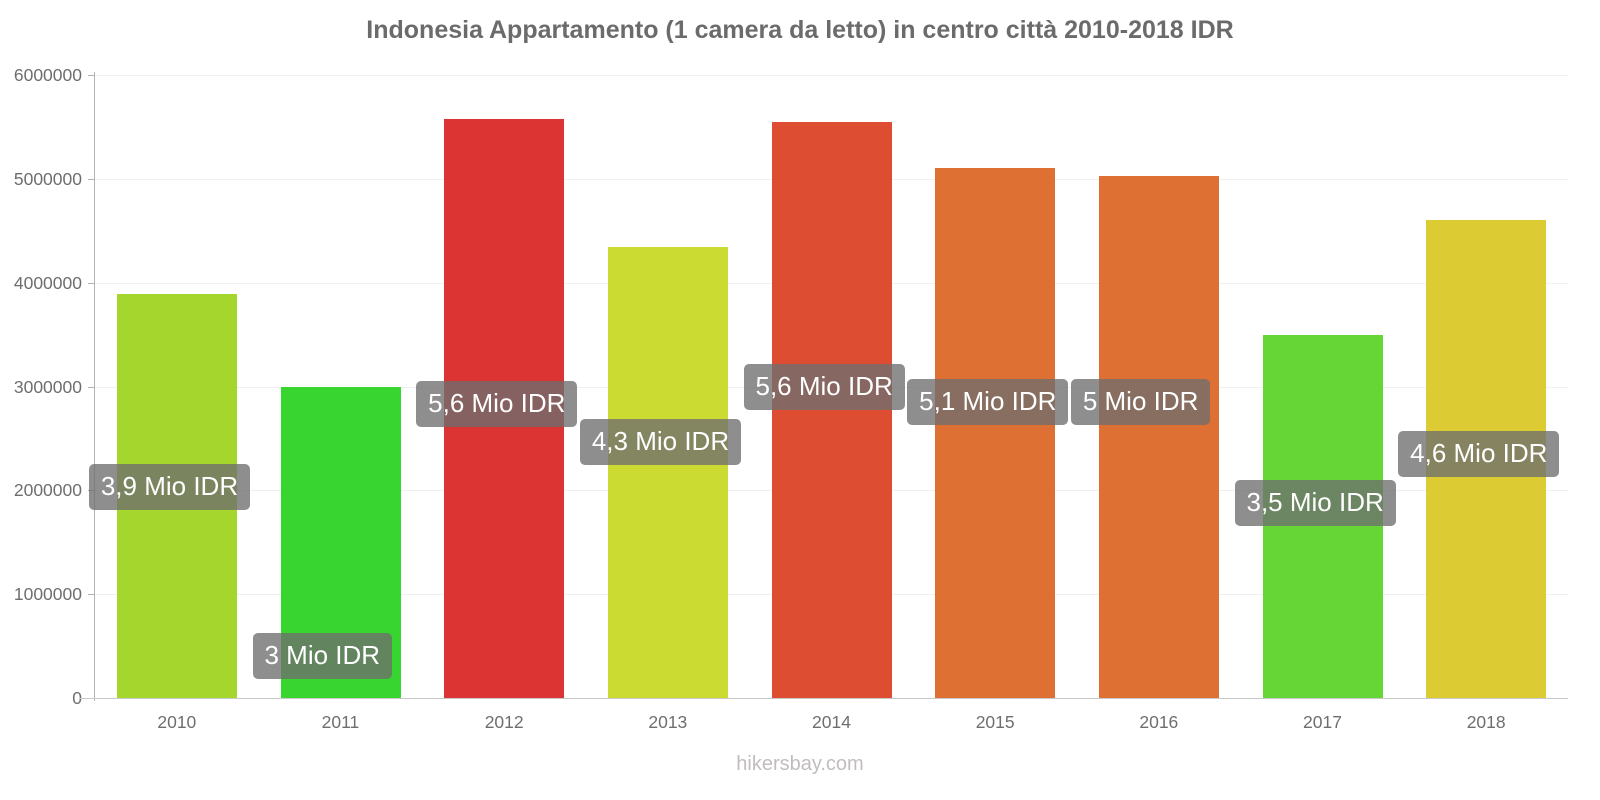  What do you see at coordinates (322, 655) in the screenshot?
I see `bar-value-label: 3 Mio IDR` at bounding box center [322, 655].